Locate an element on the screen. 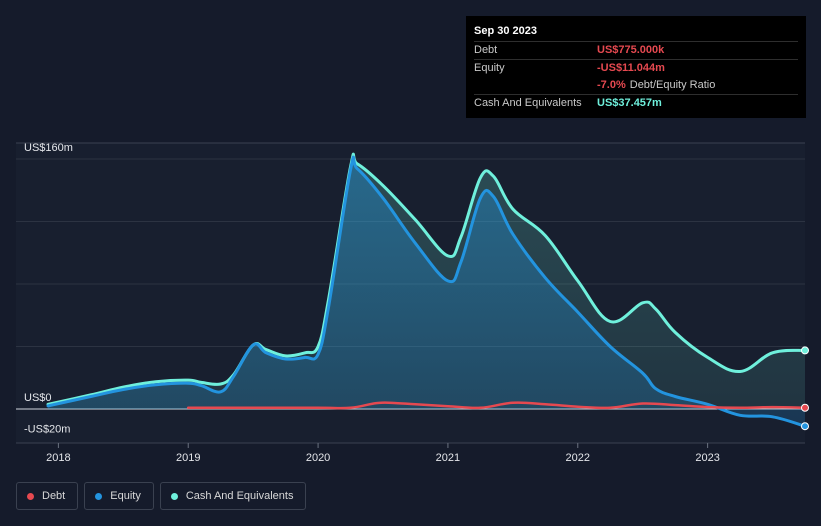  x-tick-label: 2018 is located at coordinates (58, 458).